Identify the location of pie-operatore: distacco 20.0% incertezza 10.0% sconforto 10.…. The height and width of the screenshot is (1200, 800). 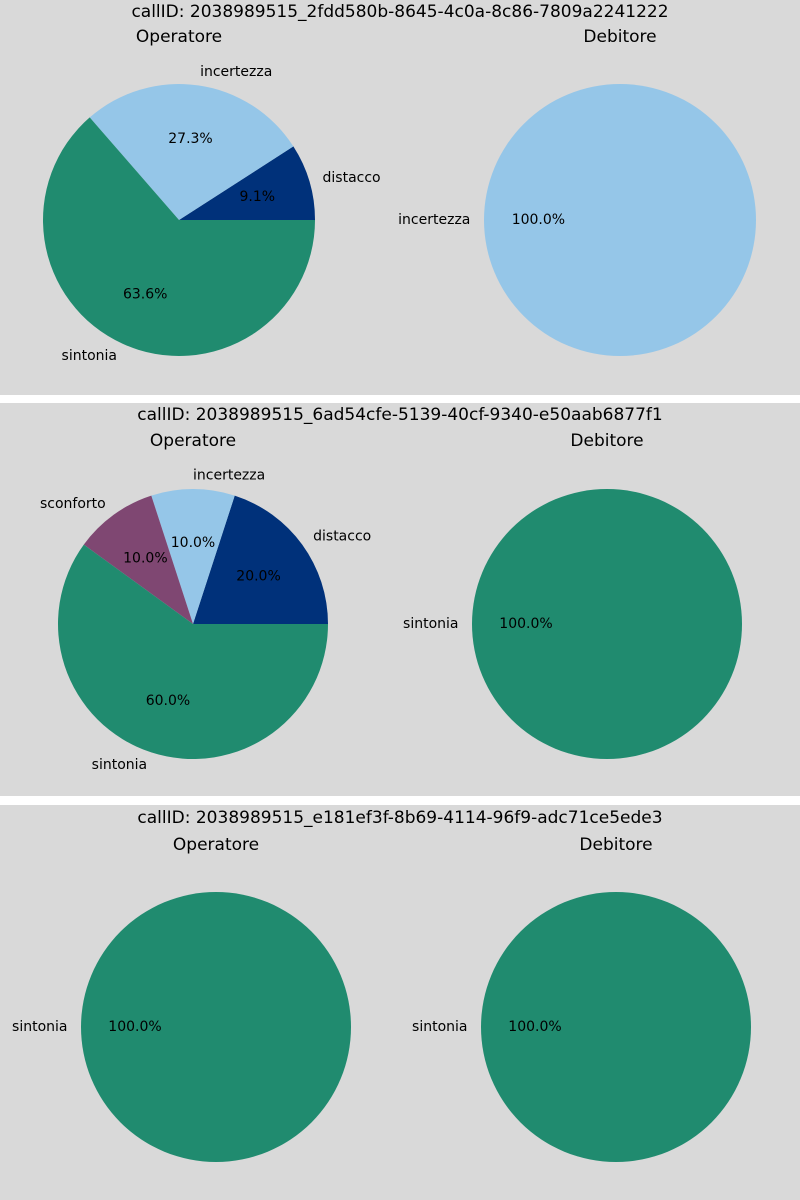
(205, 621).